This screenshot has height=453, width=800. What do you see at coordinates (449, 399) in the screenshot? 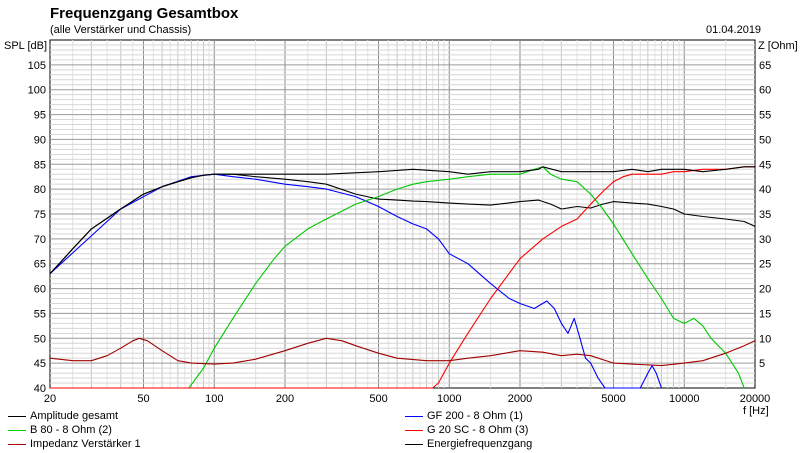
I see `x-tick-label: 1000` at bounding box center [449, 399].